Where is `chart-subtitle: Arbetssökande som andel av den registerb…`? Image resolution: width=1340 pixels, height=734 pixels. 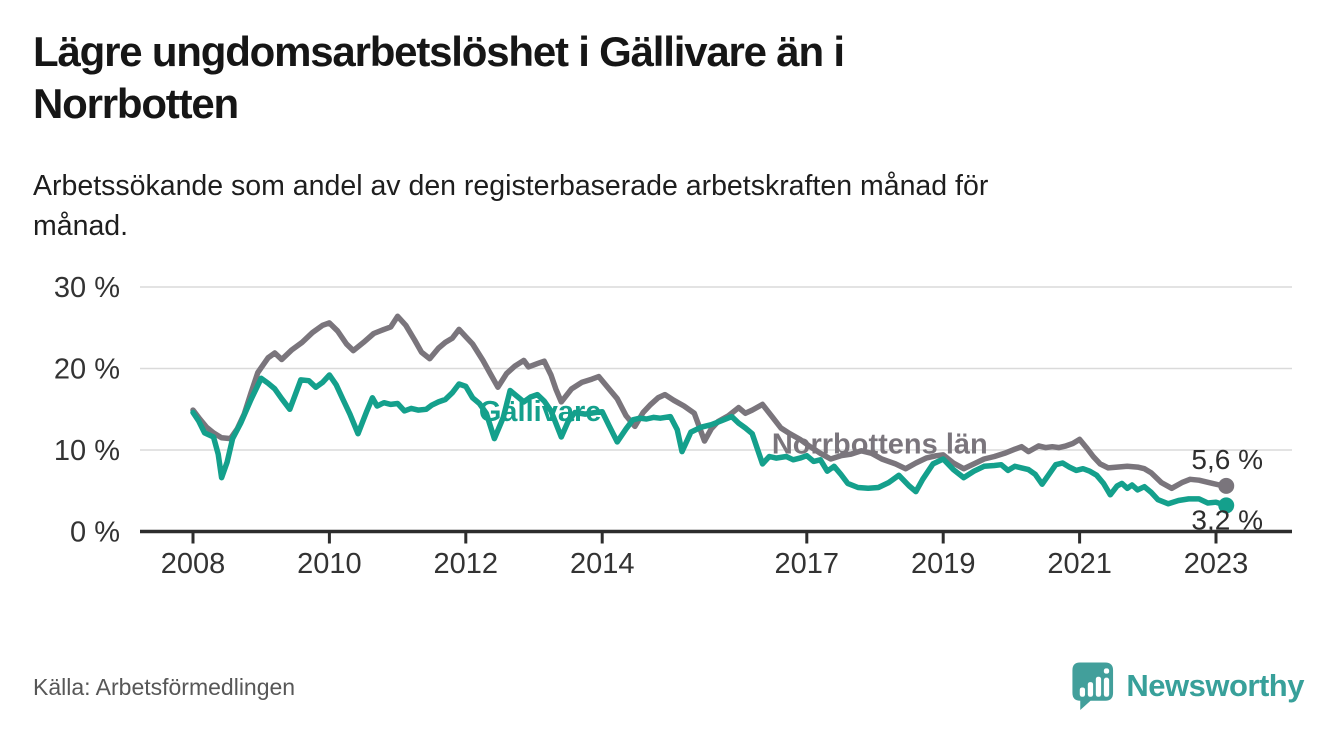 chart-subtitle: Arbetssökande som andel av den registerb… is located at coordinates (653, 206).